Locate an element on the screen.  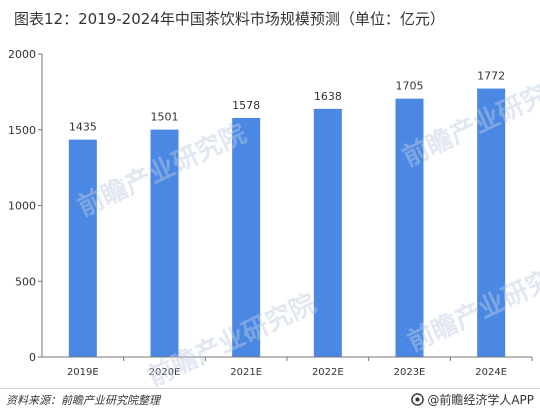
x-tick-label: 2023E is located at coordinates (410, 372).